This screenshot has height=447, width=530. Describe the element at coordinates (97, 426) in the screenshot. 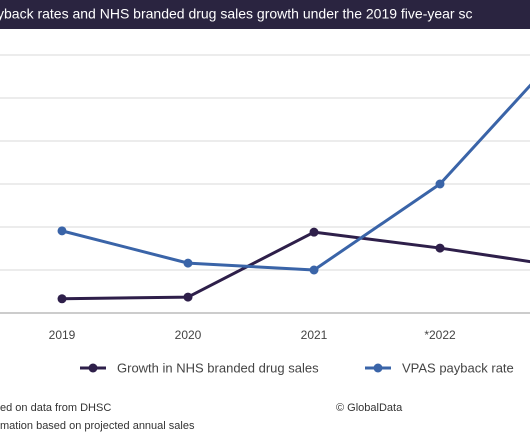

I see `note: mation based on projected annual sales` at that location.